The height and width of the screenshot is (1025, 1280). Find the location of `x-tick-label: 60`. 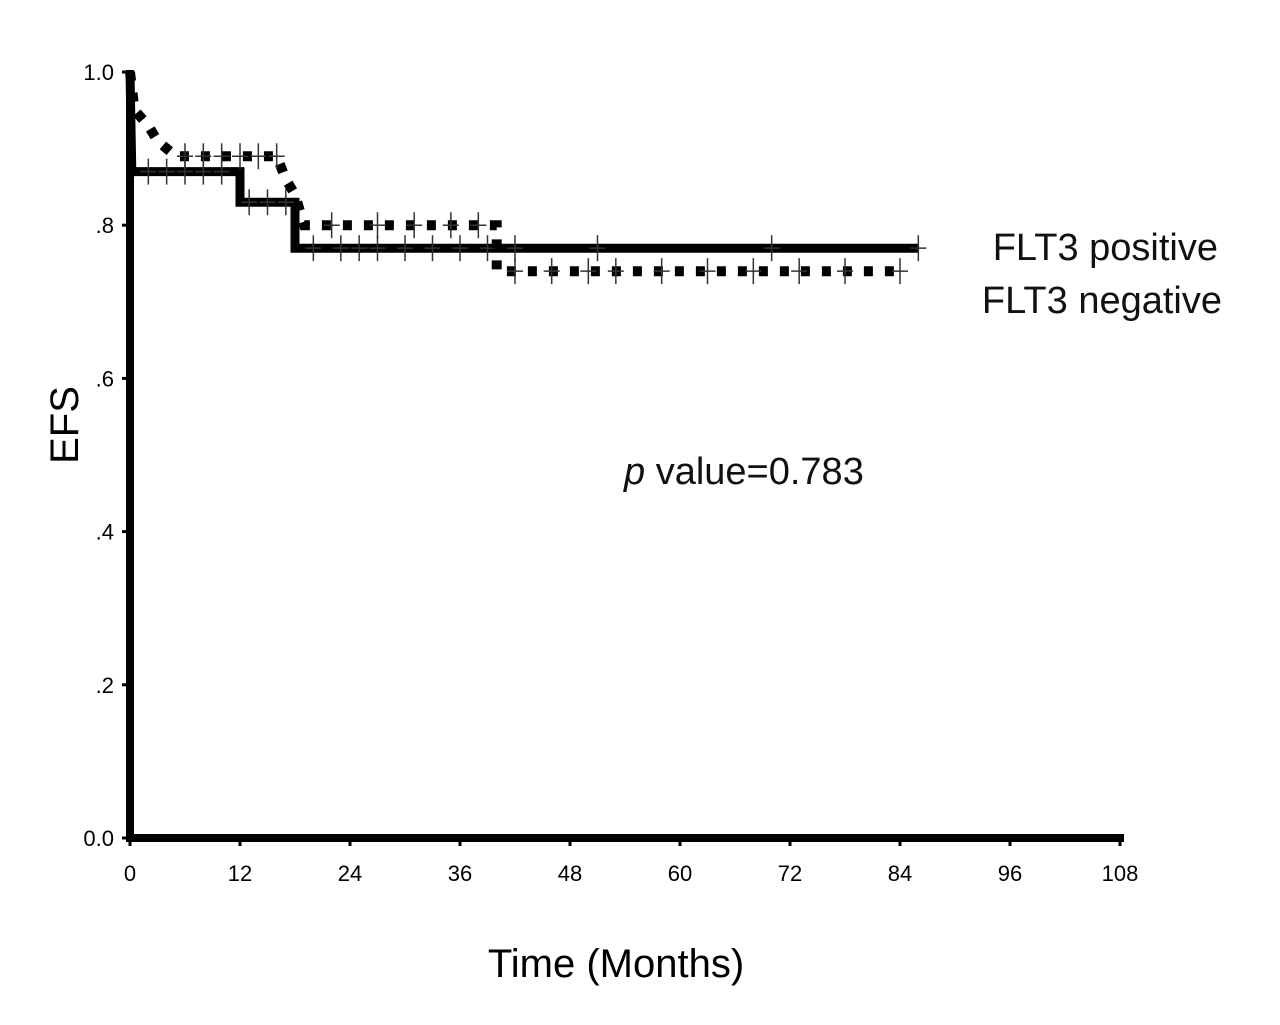

x-tick-label: 60 is located at coordinates (680, 873).